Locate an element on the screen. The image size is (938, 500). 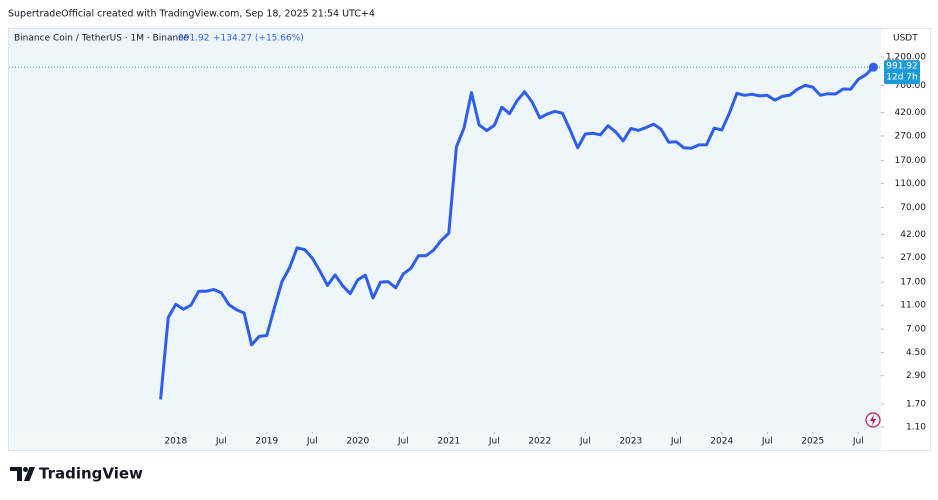
x-tick-label: 2024 is located at coordinates (721, 442).